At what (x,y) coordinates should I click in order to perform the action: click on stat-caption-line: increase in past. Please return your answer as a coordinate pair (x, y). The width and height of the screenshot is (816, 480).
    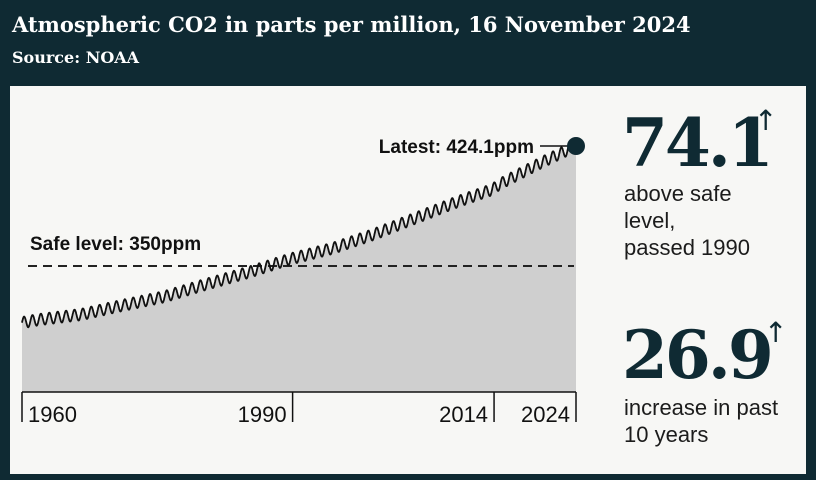
    Looking at the image, I should click on (701, 407).